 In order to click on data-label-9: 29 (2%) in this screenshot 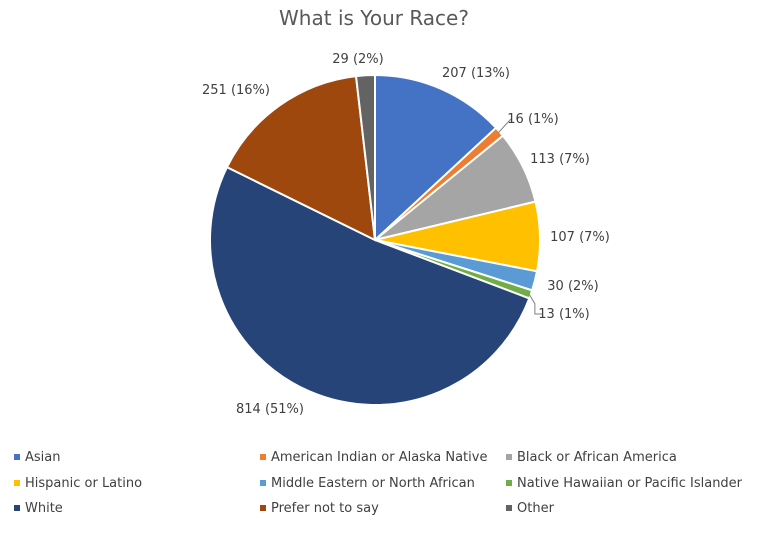, I will do `click(357, 59)`.